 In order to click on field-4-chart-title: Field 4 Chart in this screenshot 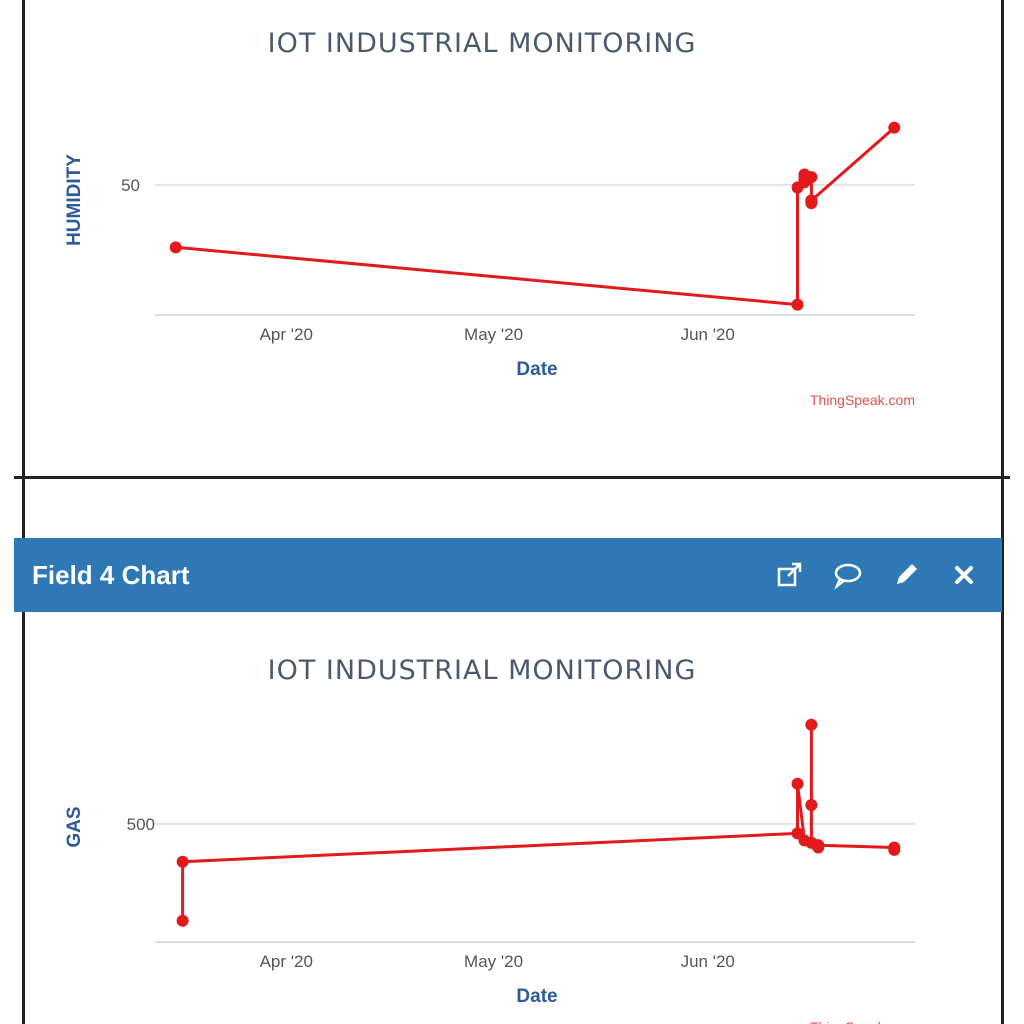, I will do `click(111, 574)`.